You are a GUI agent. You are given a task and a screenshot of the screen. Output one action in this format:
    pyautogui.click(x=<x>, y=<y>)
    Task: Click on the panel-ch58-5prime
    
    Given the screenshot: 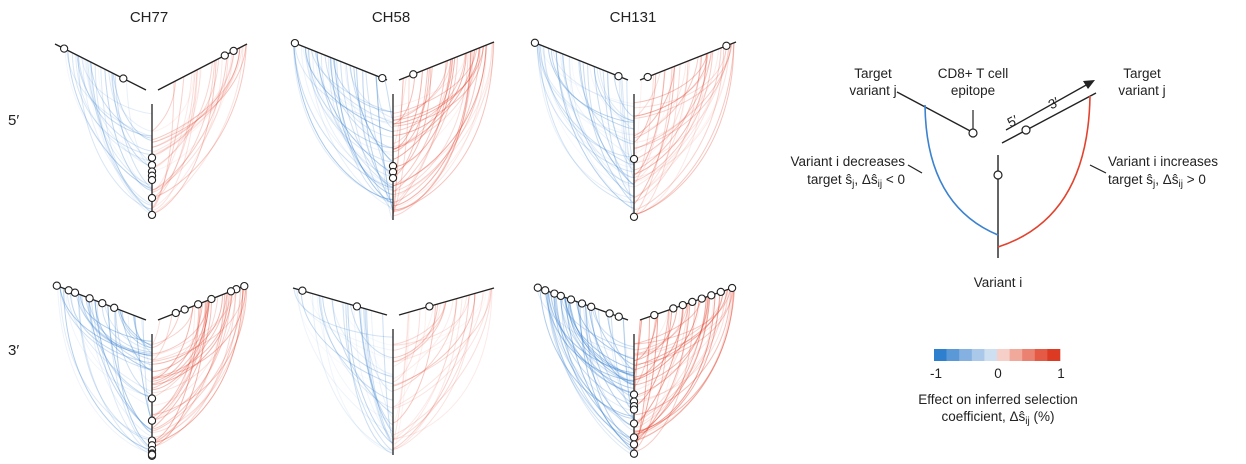 What is the action you would take?
    pyautogui.click(x=392, y=129)
    